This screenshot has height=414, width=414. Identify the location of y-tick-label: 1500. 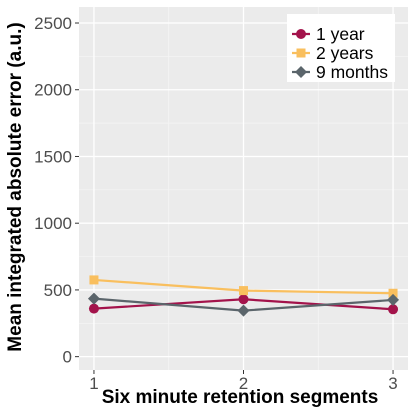
(53, 156).